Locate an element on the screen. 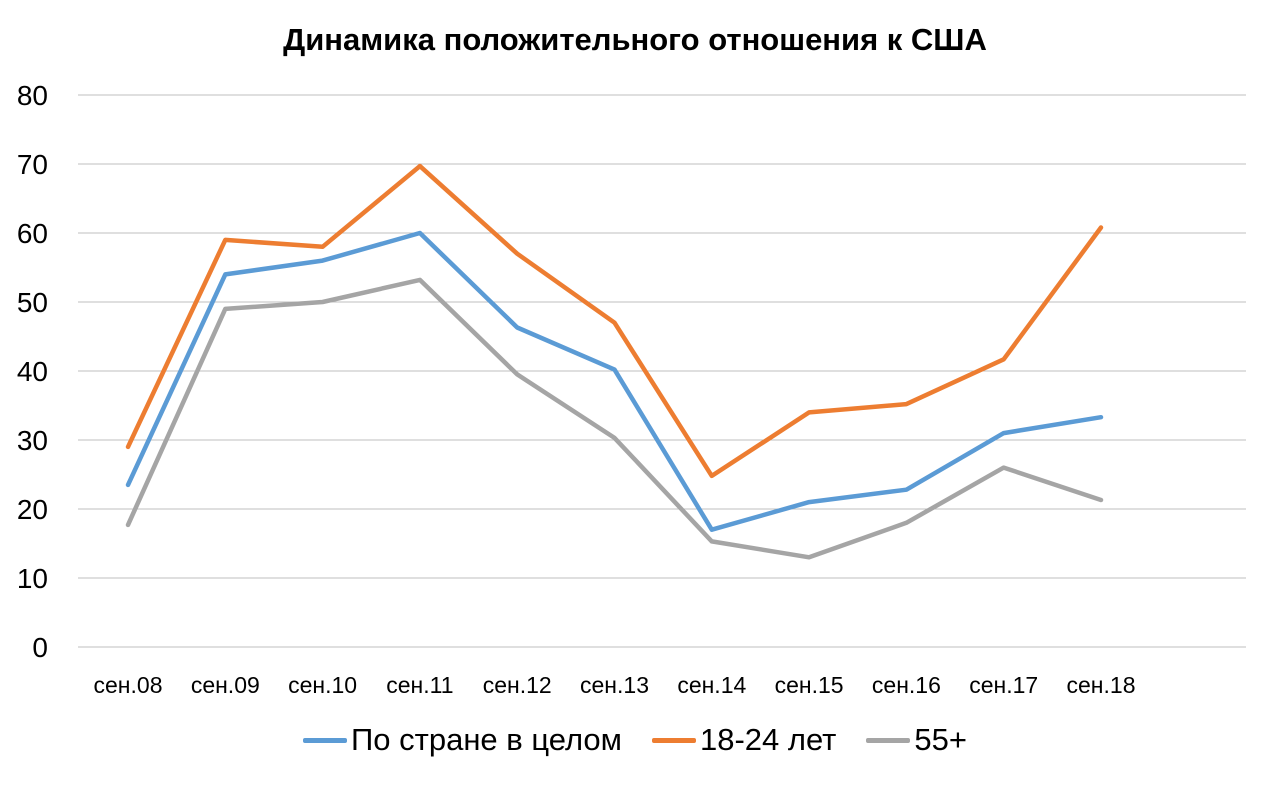 The height and width of the screenshot is (785, 1270). y-tick-label: 60 is located at coordinates (32, 233).